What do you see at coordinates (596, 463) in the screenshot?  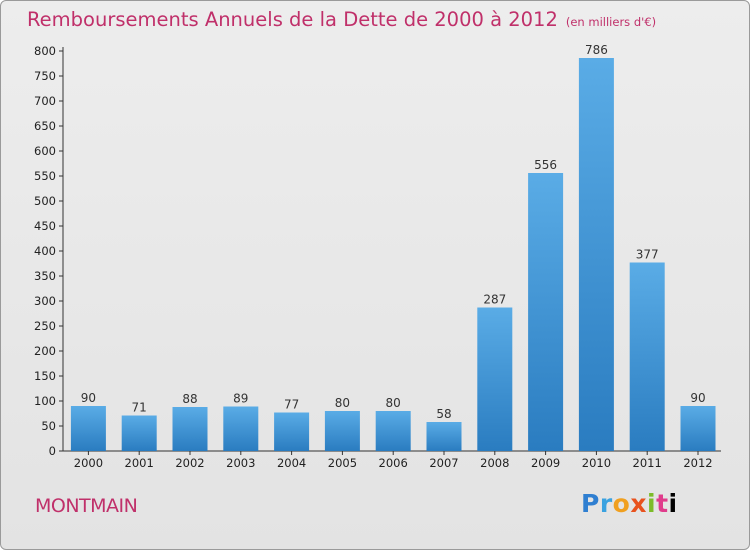 I see `x-tick-label: 2010` at bounding box center [596, 463].